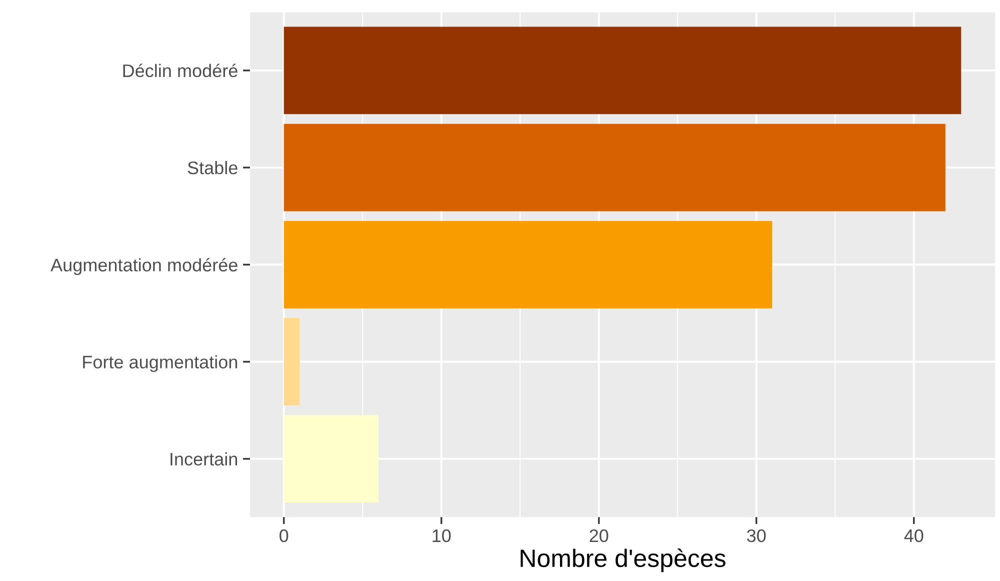  Describe the element at coordinates (599, 535) in the screenshot. I see `x-tick-label: 20` at that location.